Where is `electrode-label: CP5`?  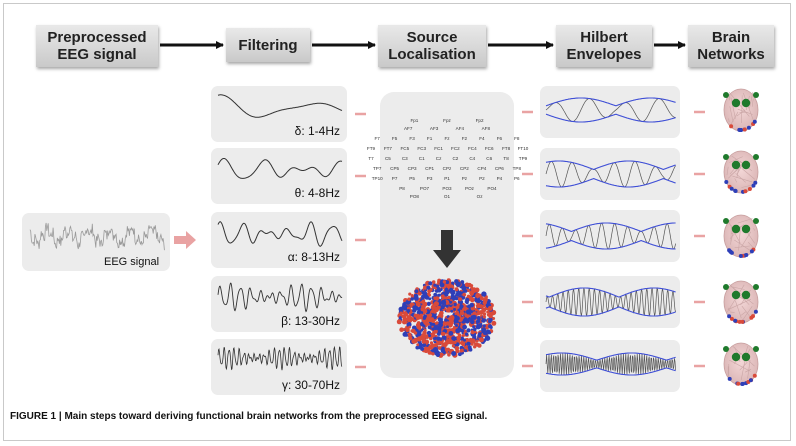 electrode-label: CP5 is located at coordinates (394, 168).